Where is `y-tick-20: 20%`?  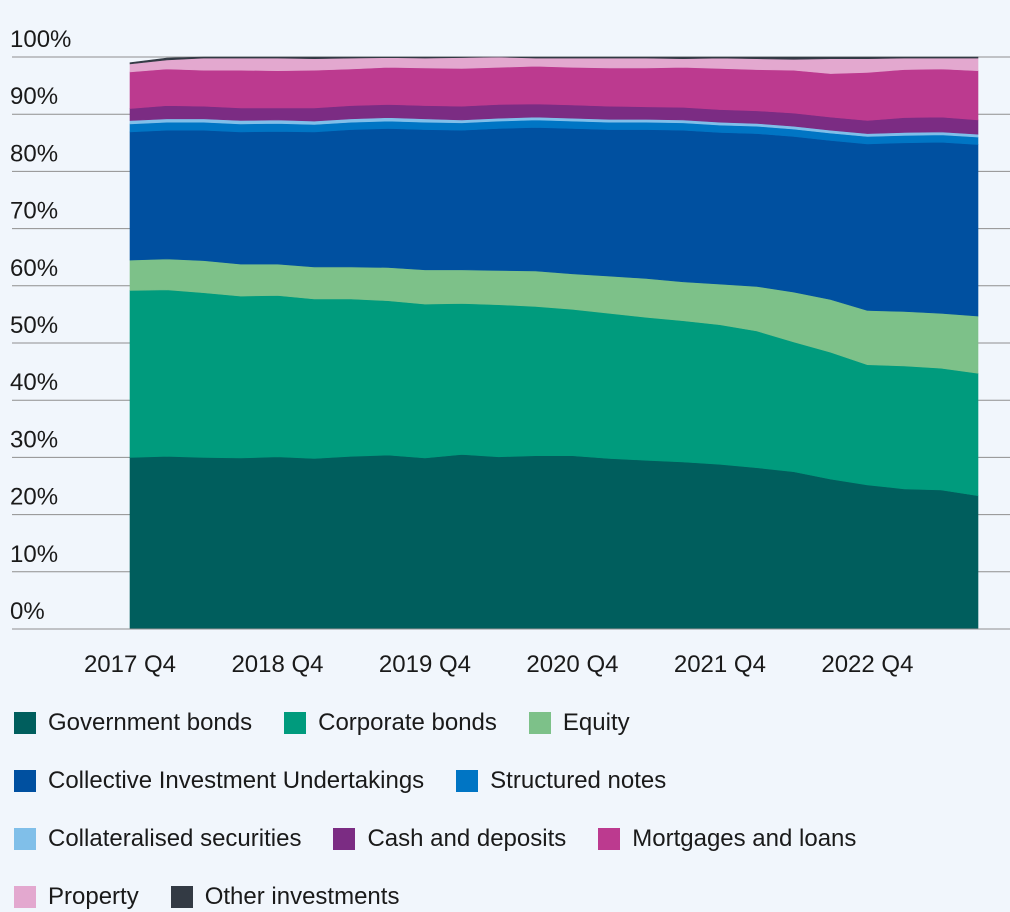 y-tick-20: 20% is located at coordinates (34, 497).